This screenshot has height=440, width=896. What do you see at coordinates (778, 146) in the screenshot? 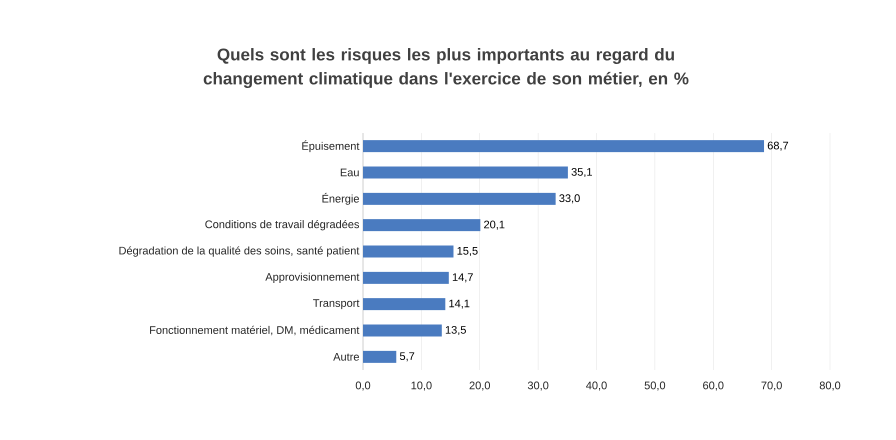
I see `data-label: 68,7` at bounding box center [778, 146].